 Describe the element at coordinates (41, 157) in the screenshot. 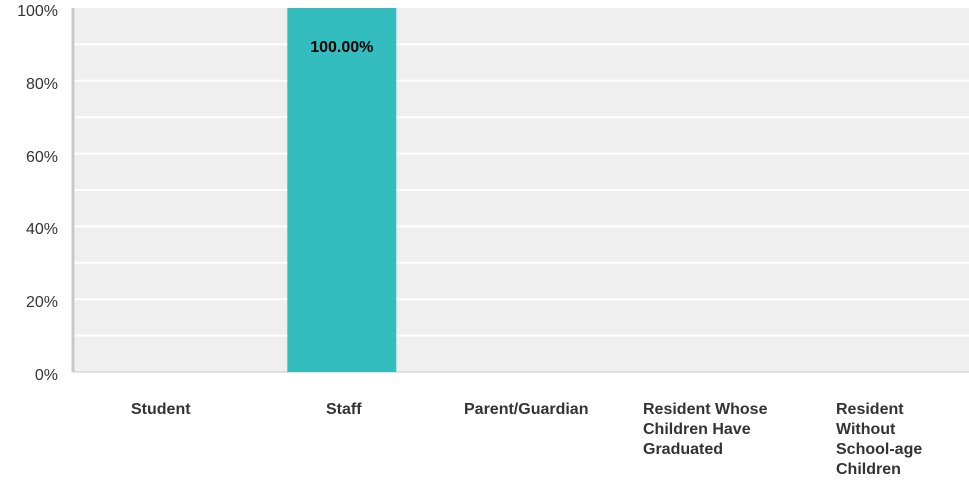

I see `y-tick-label: 60%` at that location.